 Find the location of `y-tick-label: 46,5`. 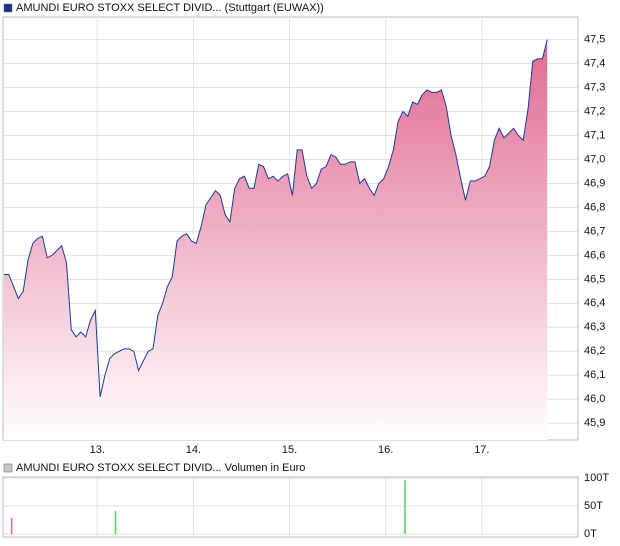

y-tick-label: 46,5 is located at coordinates (594, 279).